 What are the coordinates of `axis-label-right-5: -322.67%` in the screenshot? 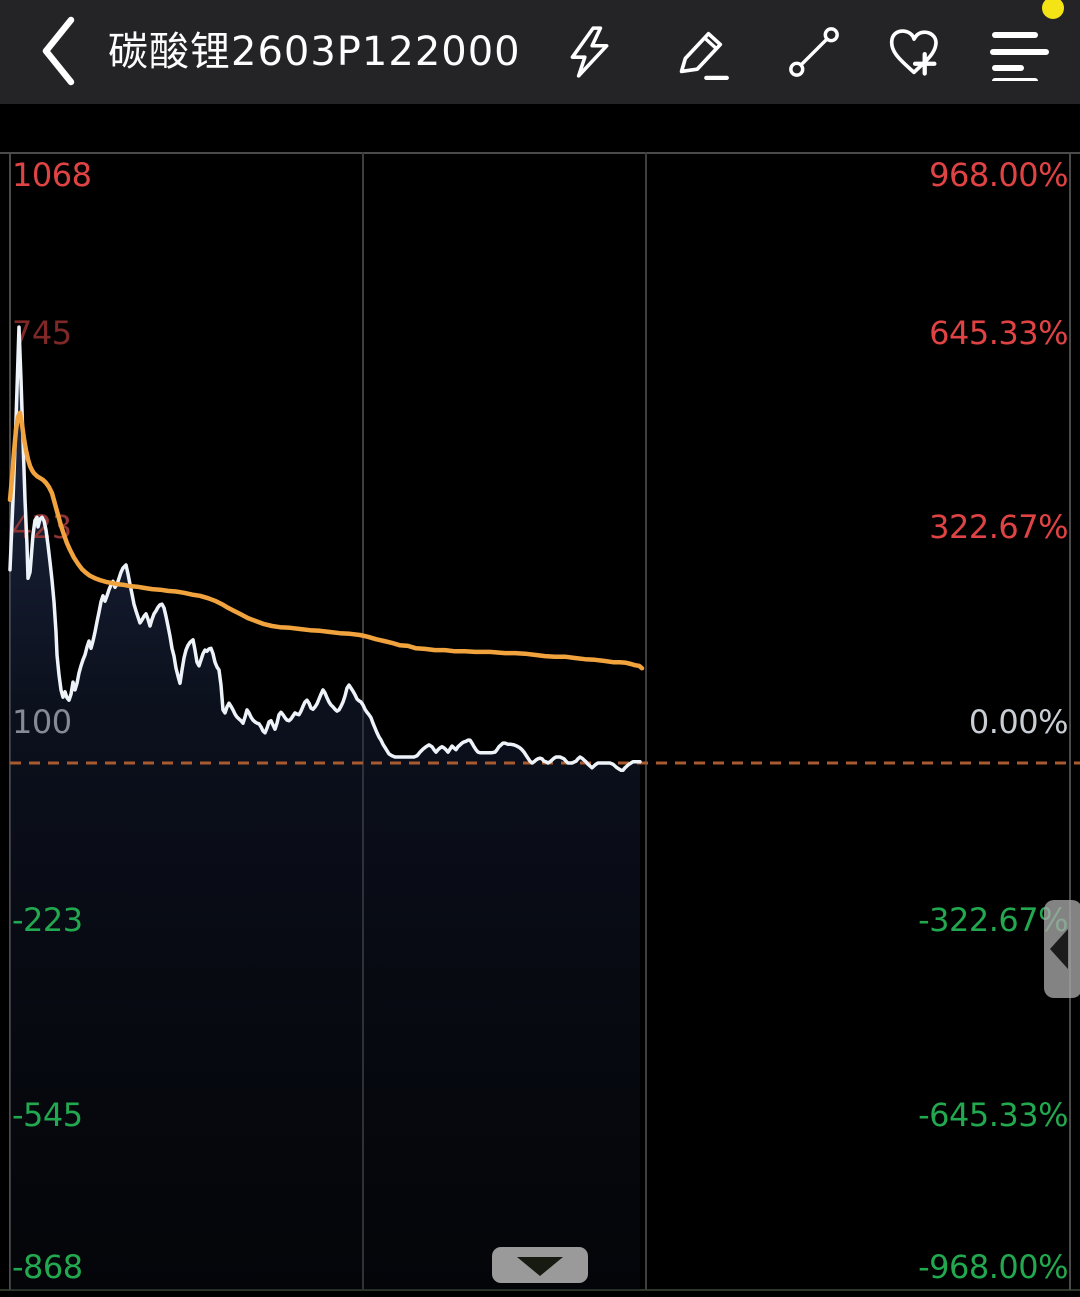 It's located at (993, 920).